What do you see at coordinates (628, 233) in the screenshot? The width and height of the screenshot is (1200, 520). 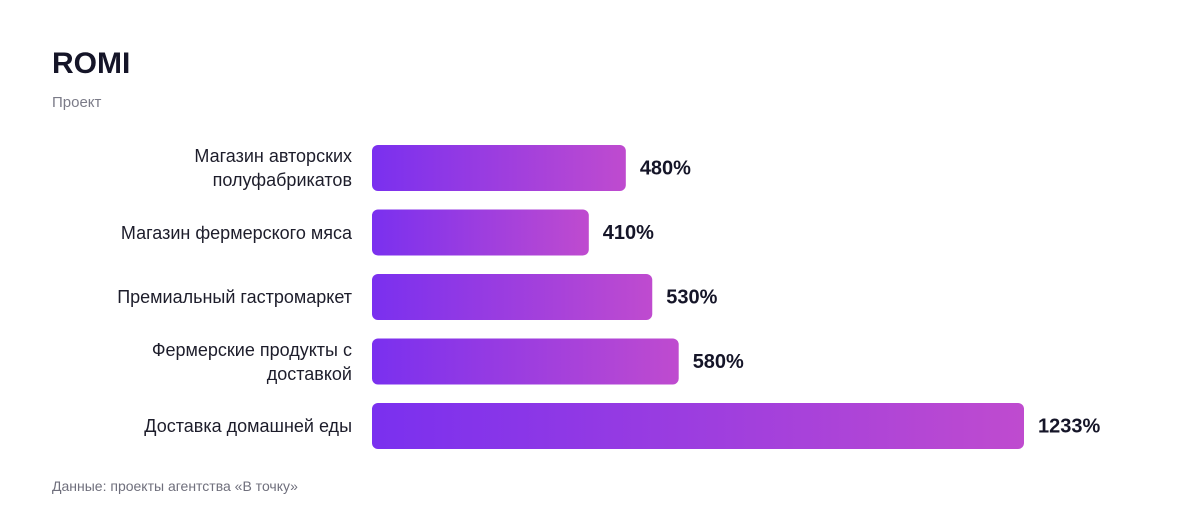 I see `value-label: 410%` at bounding box center [628, 233].